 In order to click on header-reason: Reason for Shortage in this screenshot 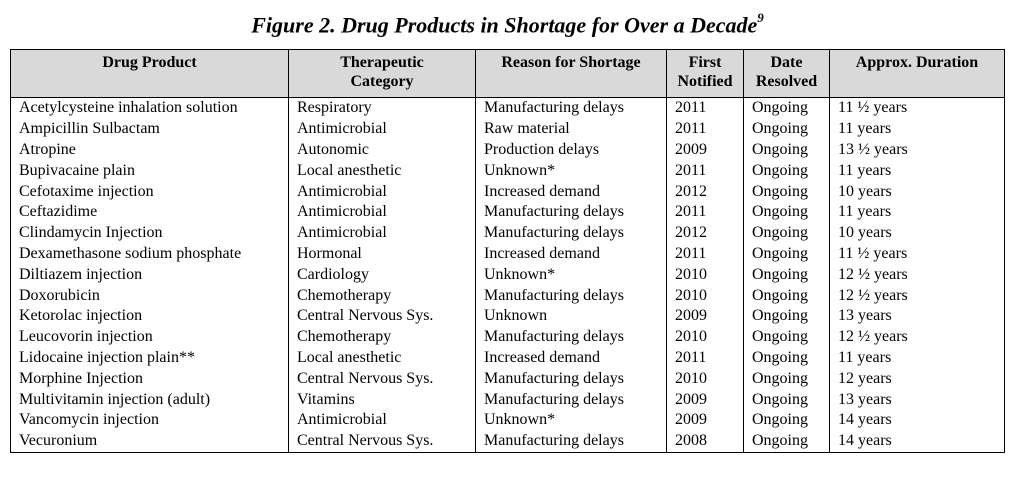, I will do `click(571, 73)`.